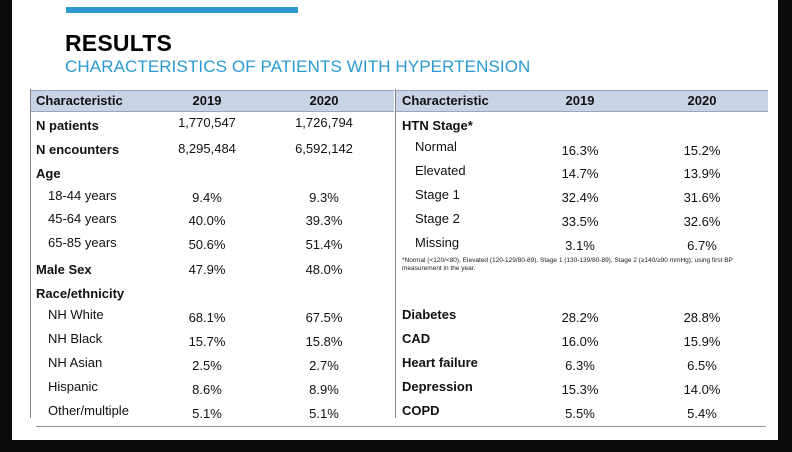  I want to click on row-cad-2020: 15.9%, so click(702, 341).